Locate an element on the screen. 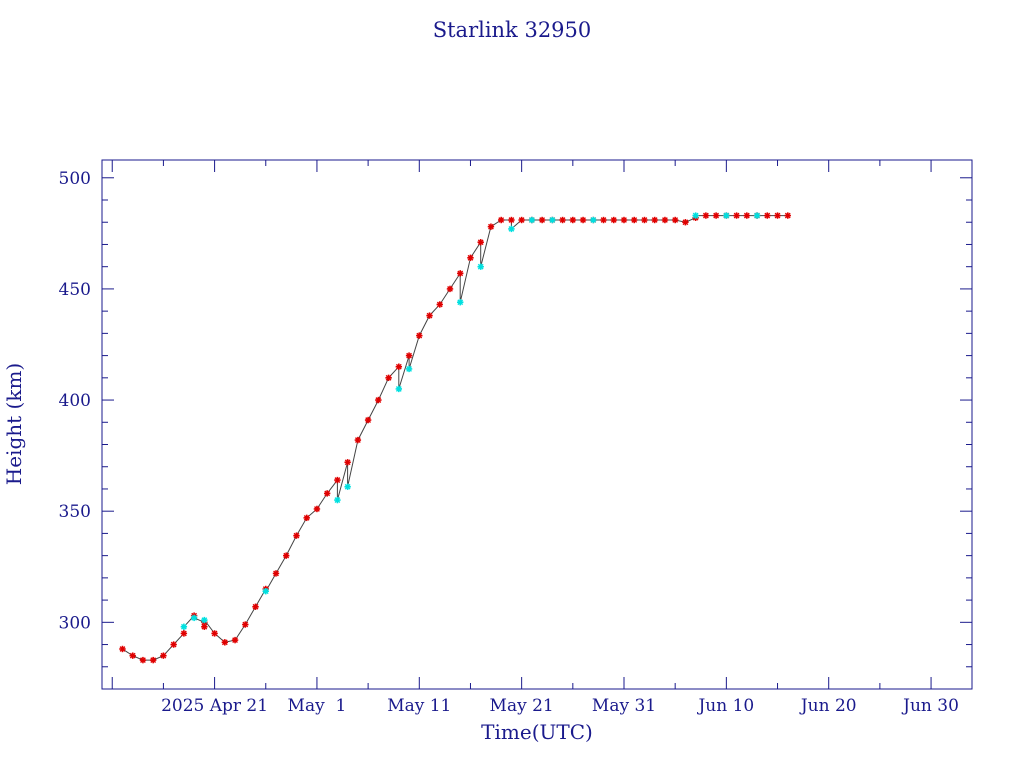  y-tick-label: 450 is located at coordinates (75, 290).